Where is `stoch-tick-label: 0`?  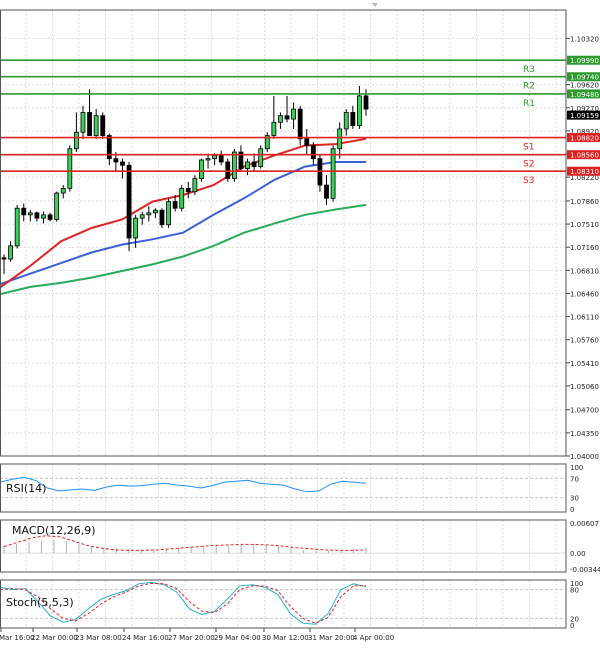 stoch-tick-label: 0 is located at coordinates (572, 626).